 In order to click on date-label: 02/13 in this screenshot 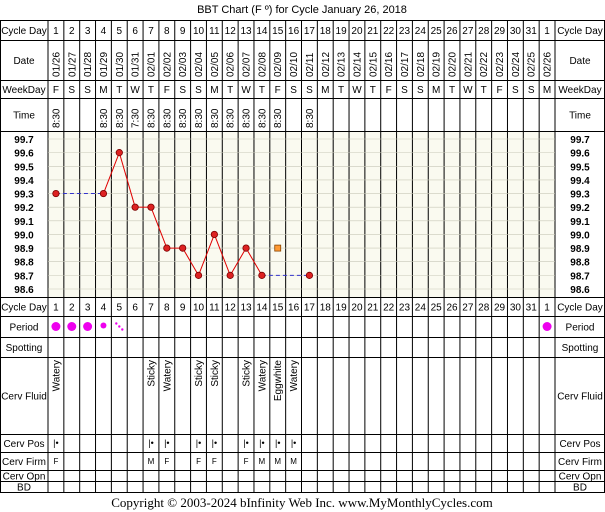, I will do `click(342, 64)`.